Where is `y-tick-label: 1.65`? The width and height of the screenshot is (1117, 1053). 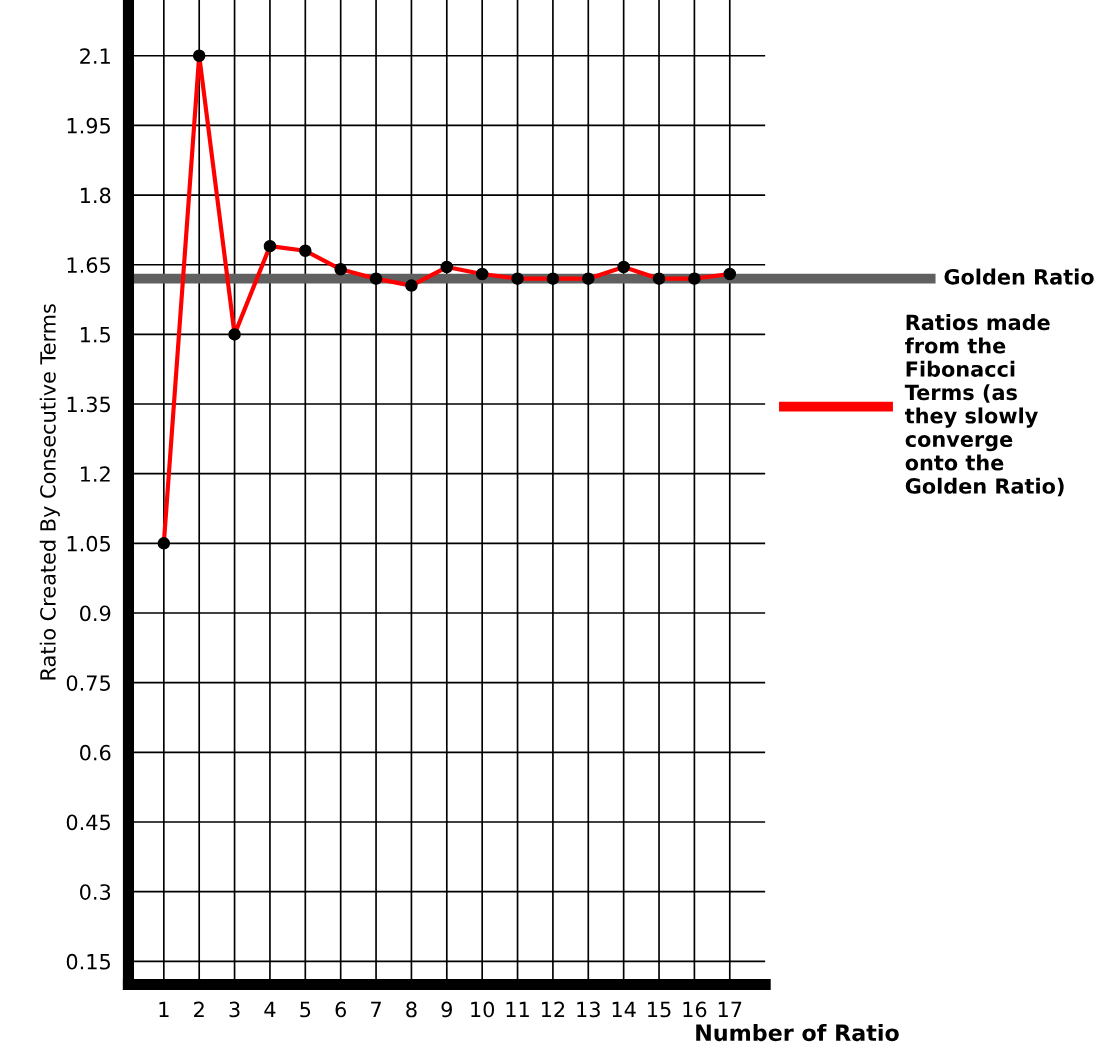
y-tick-label: 1.65 is located at coordinates (88, 265).